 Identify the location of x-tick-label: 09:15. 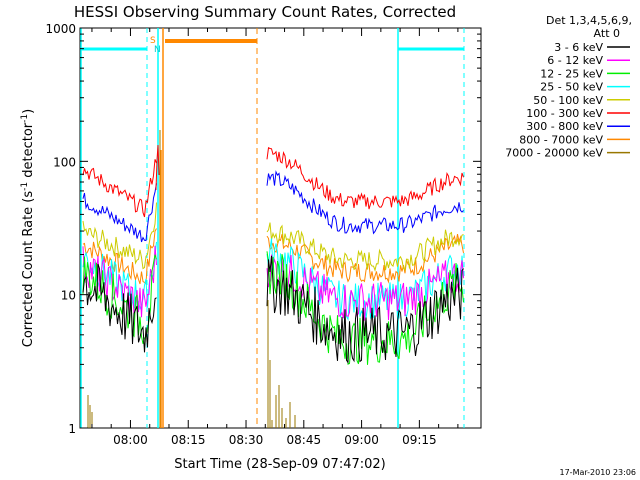
(419, 440).